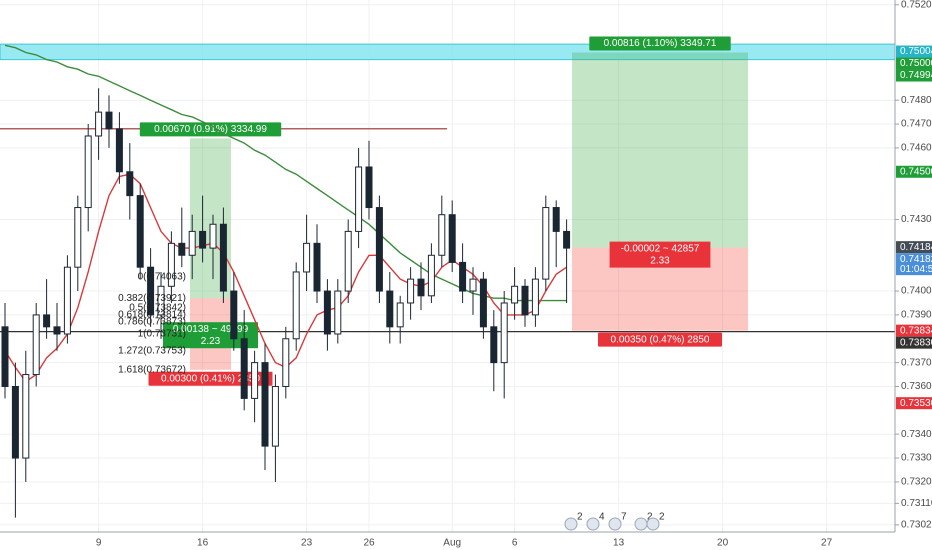  What do you see at coordinates (660, 254) in the screenshot?
I see `pl-box` at bounding box center [660, 254].